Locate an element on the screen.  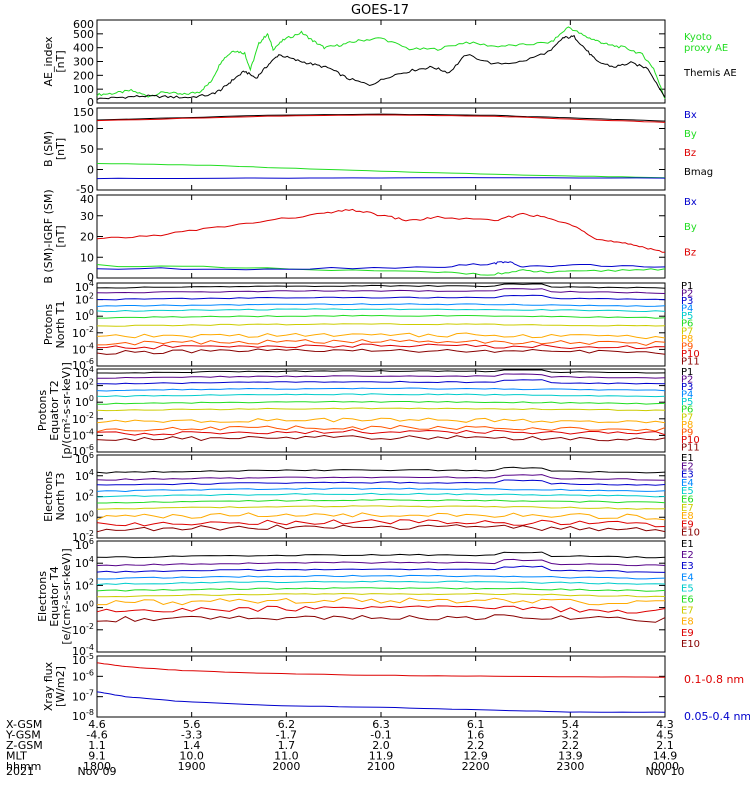
orbit-row-value: 14.9 is located at coordinates (665, 756).